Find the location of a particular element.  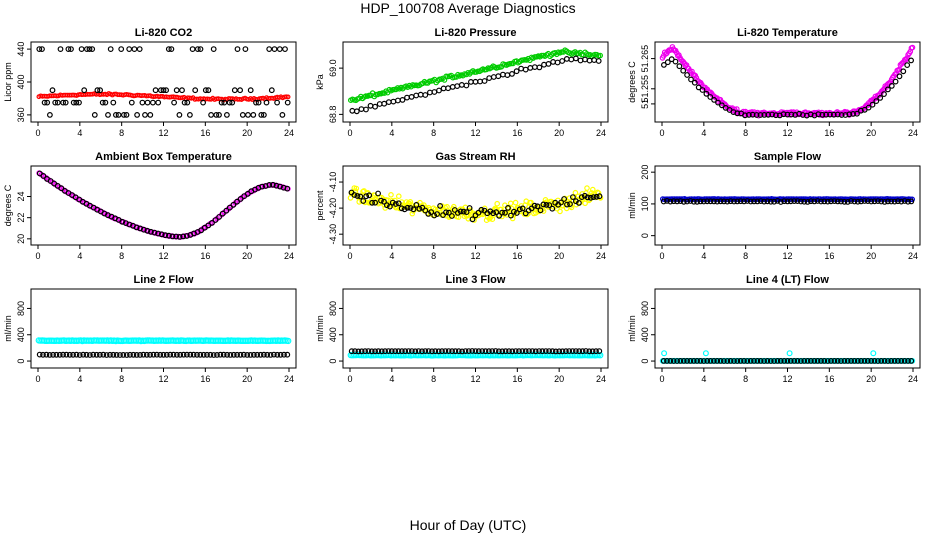

y-axis-label: kPa is located at coordinates (320, 82).